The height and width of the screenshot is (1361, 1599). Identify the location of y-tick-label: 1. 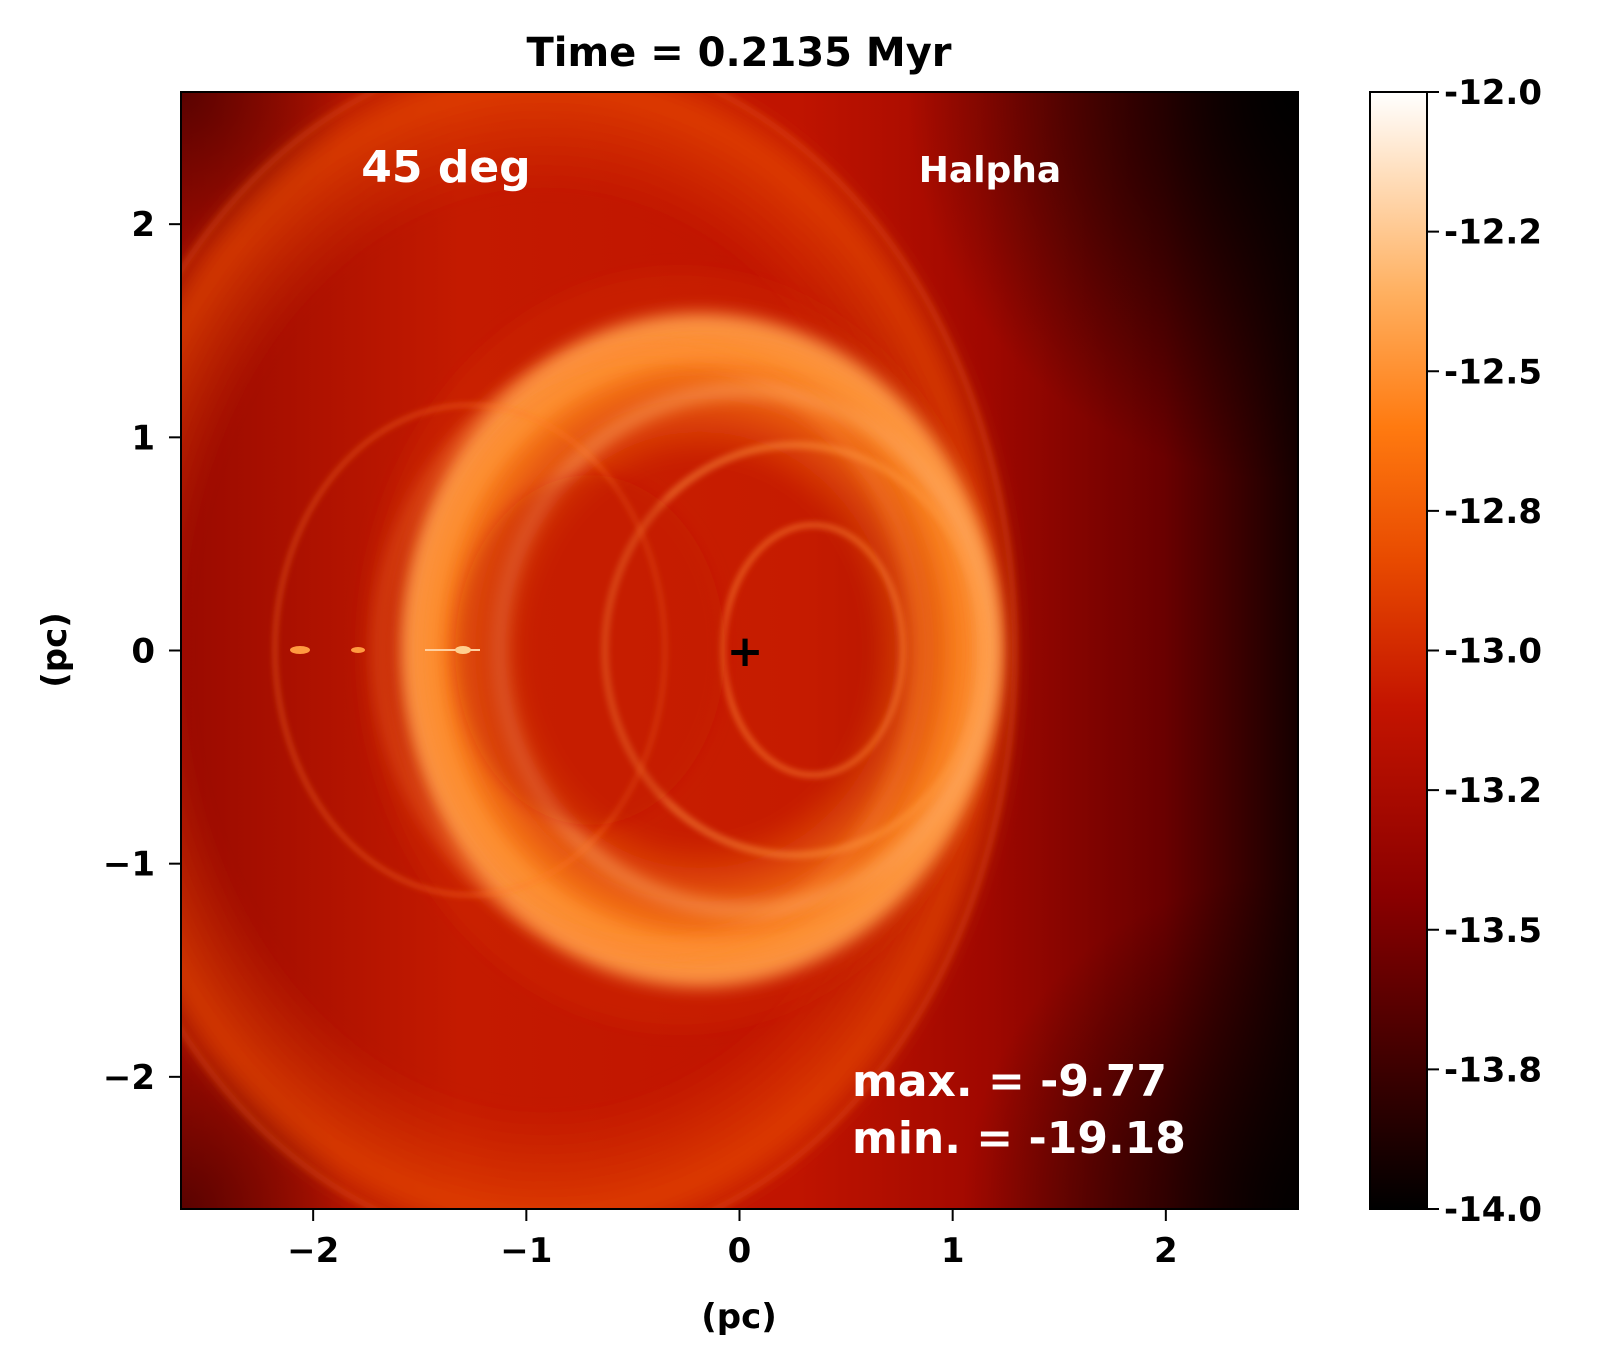
(143, 438).